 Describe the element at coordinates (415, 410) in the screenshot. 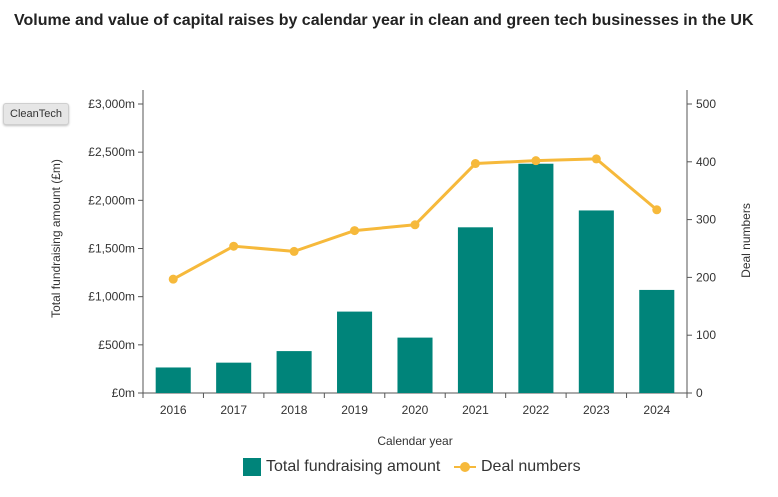

I see `x-tick-label: 2020` at that location.